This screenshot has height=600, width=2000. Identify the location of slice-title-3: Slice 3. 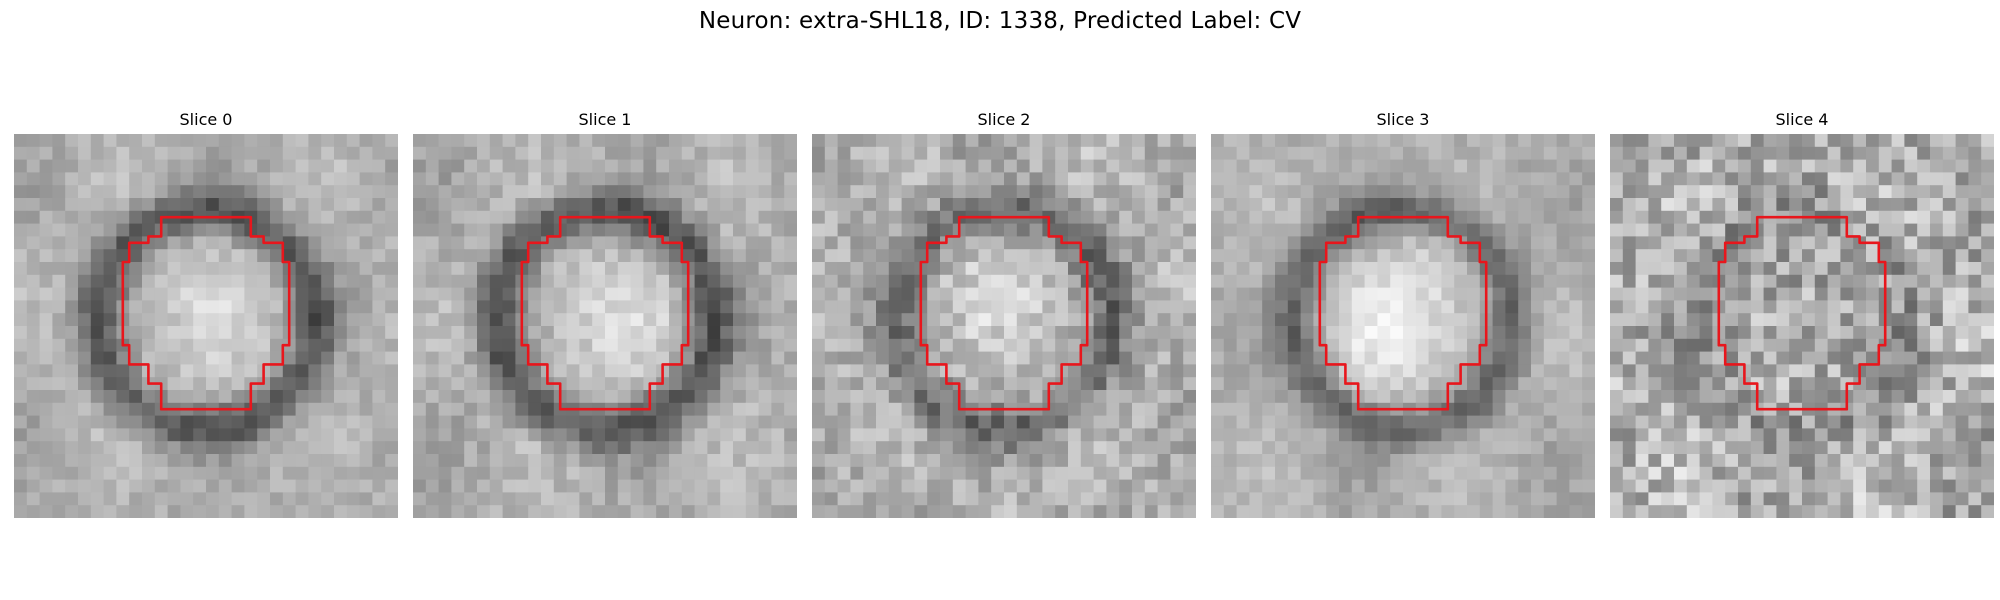
(1403, 119).